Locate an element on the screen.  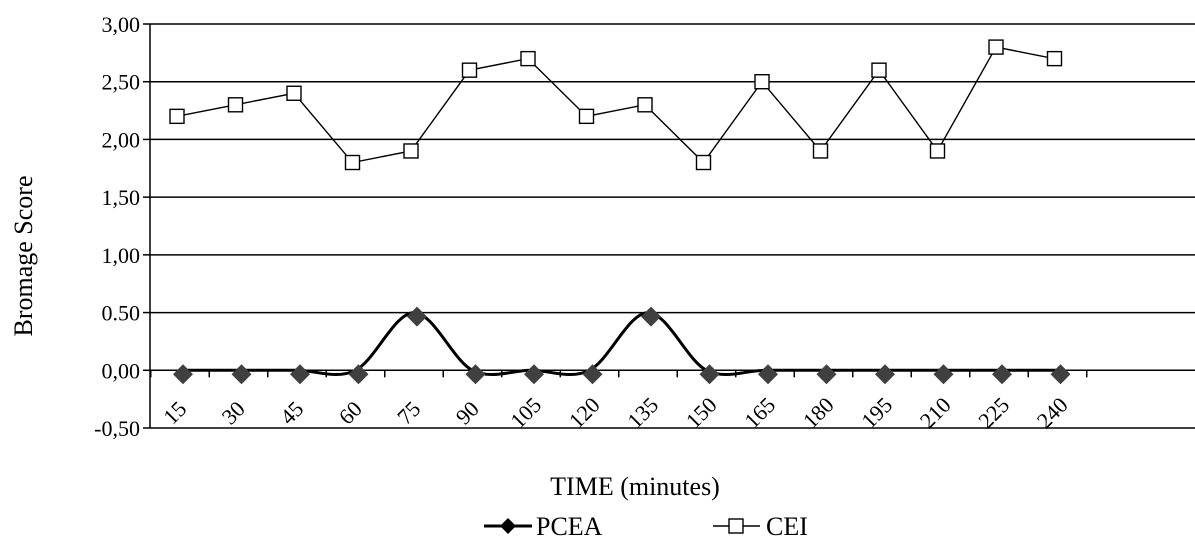
legend-label-pcea: PCEA is located at coordinates (569, 526).